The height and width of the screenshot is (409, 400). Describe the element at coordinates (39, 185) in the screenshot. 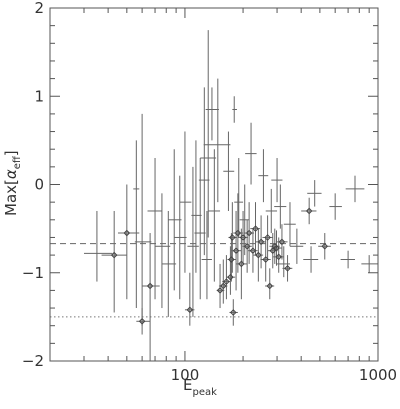

I see `y-tick-label-2: 0` at that location.